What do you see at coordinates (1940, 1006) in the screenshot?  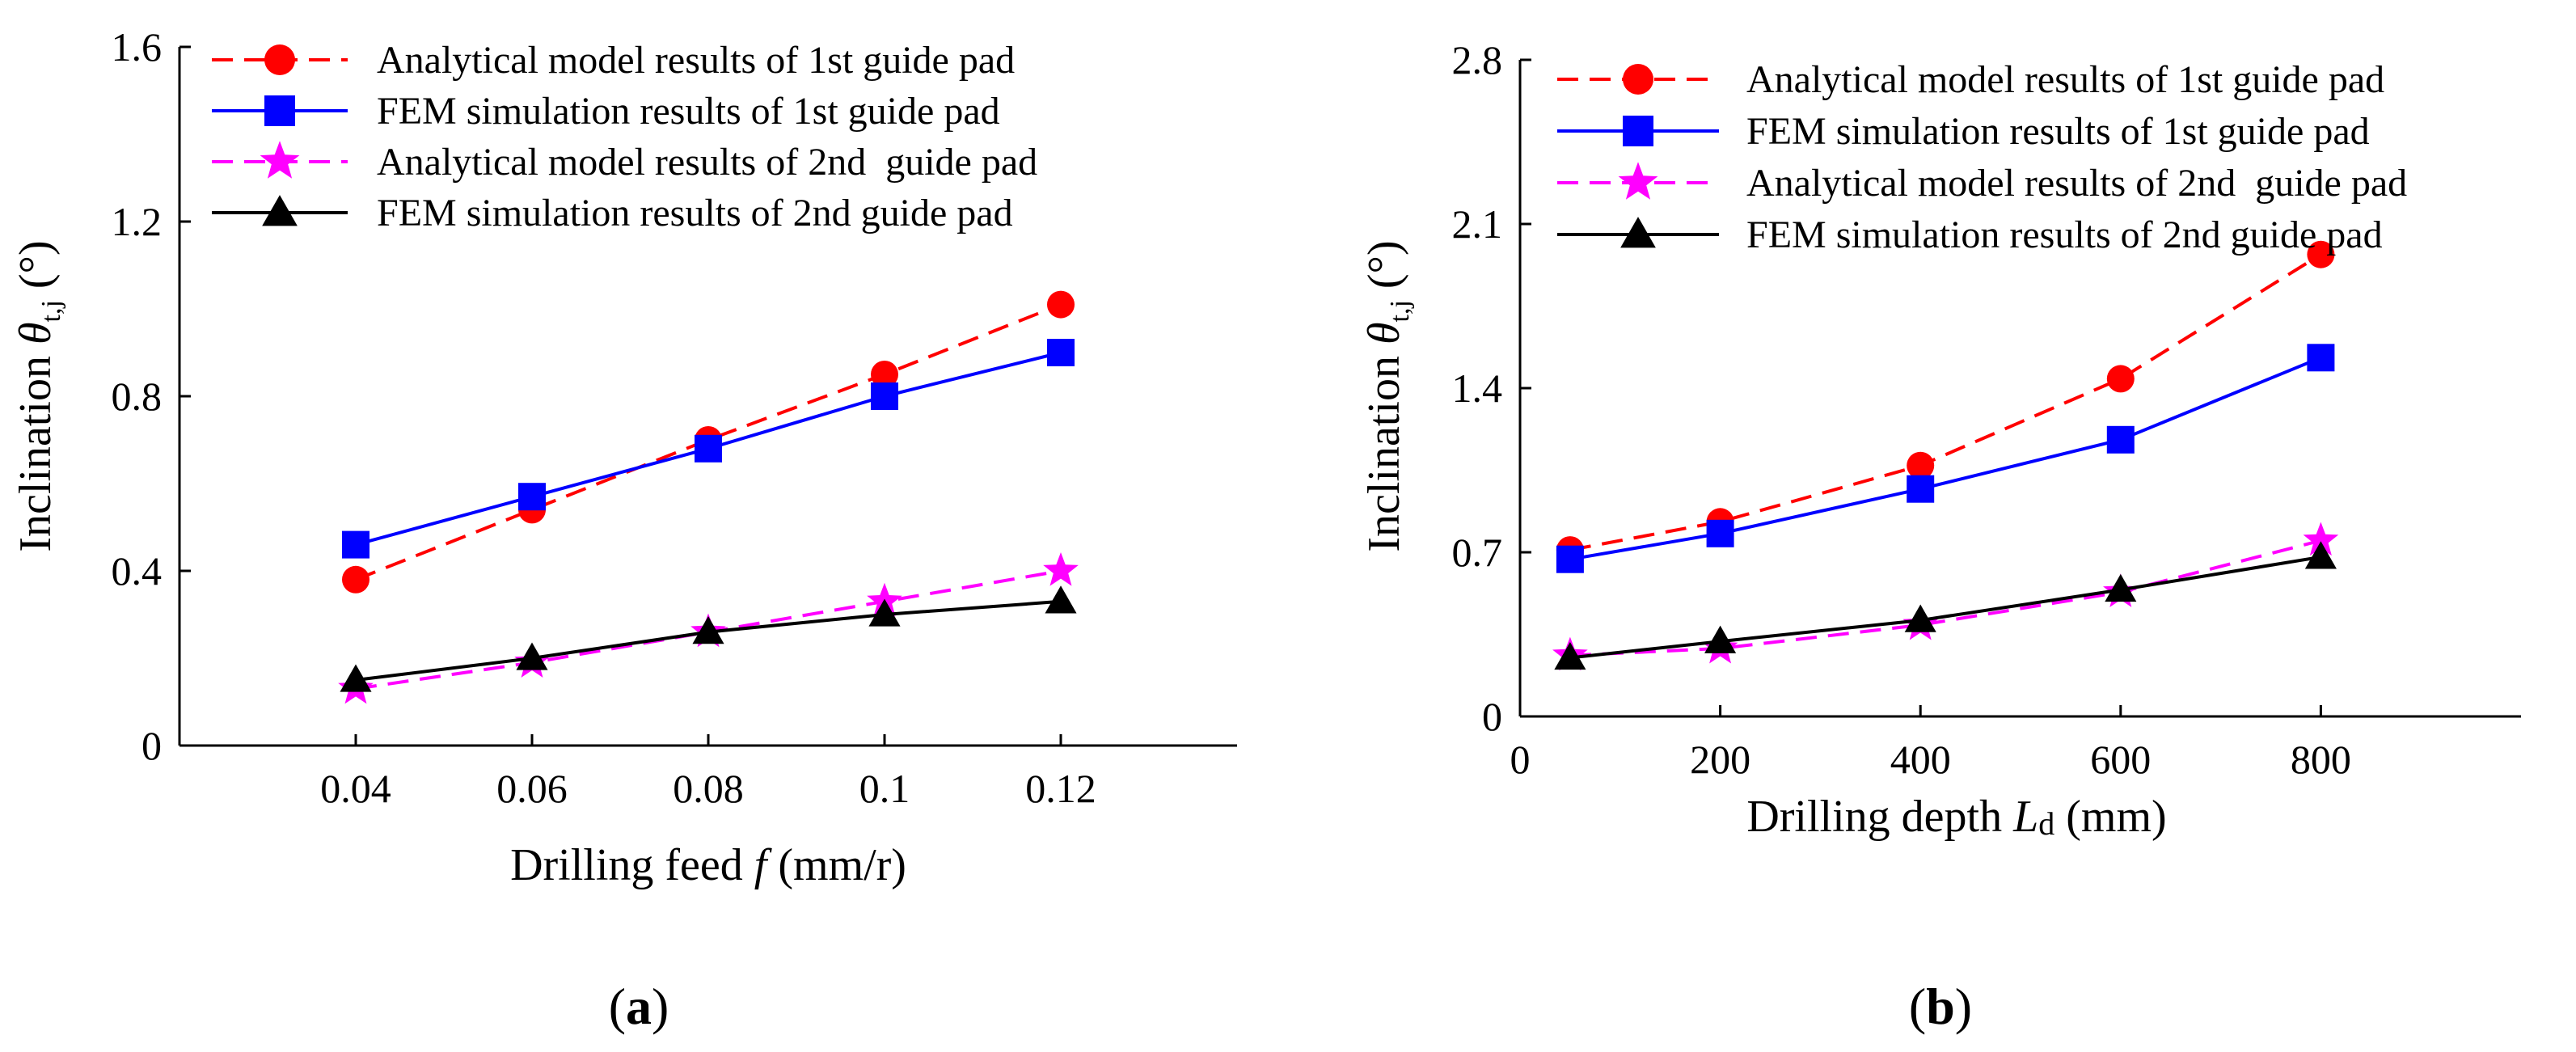 I see `panel-b-caption: (b)` at bounding box center [1940, 1006].